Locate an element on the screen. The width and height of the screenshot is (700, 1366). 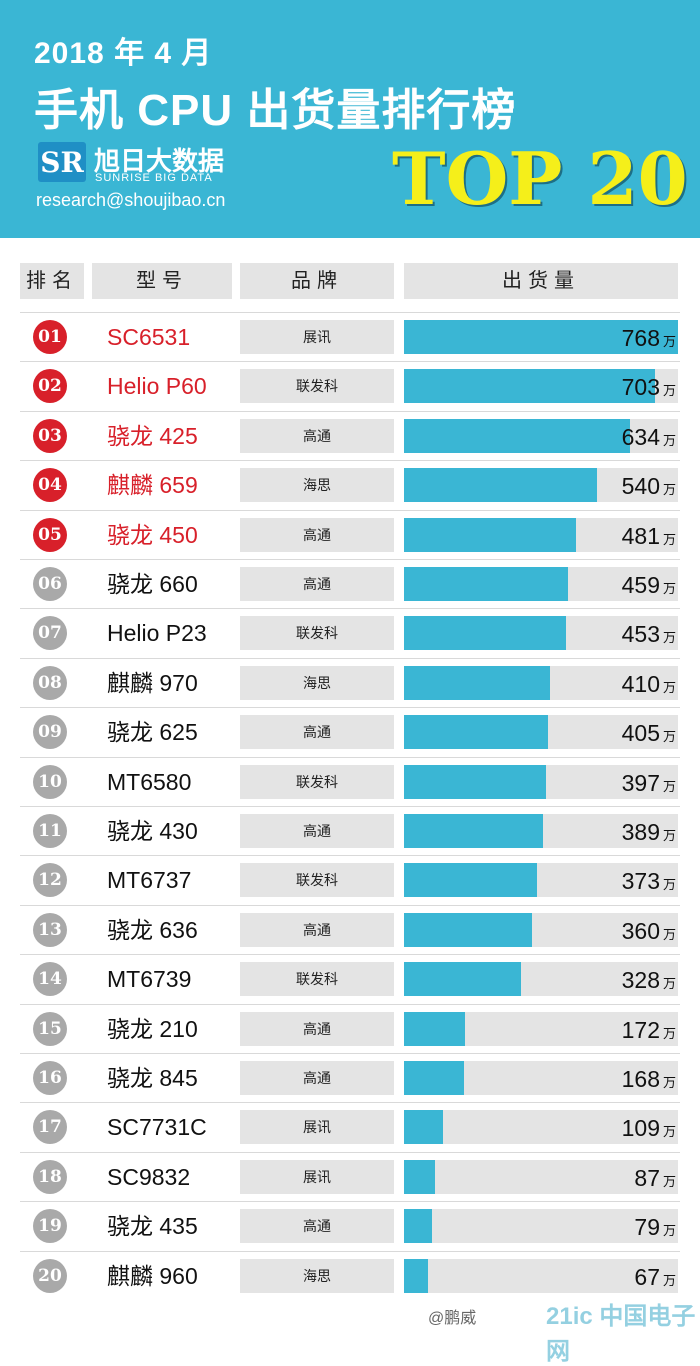
model-label: 麒麟 659 is located at coordinates (152, 485).